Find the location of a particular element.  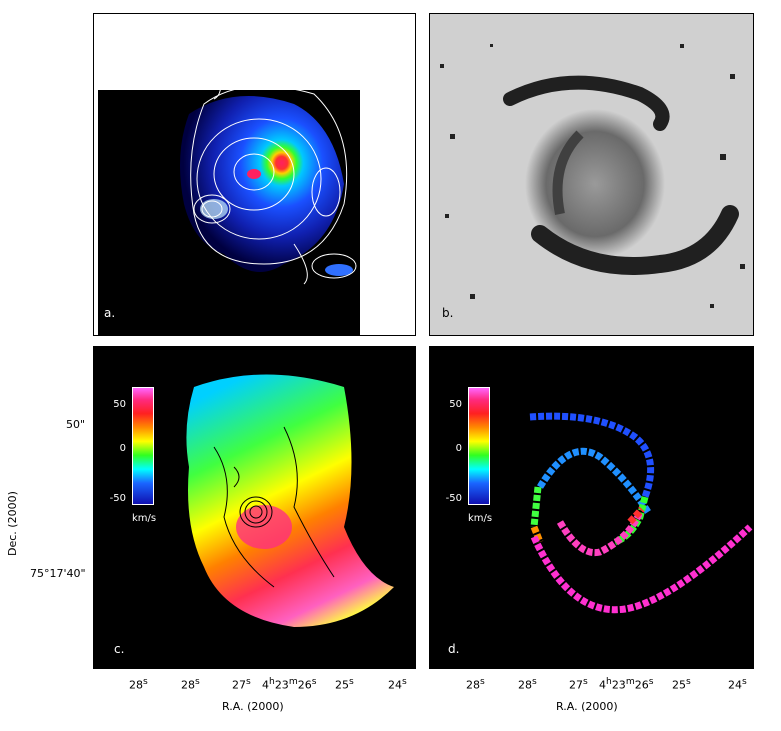

velocity-colorbar-c is located at coordinates (143, 446).